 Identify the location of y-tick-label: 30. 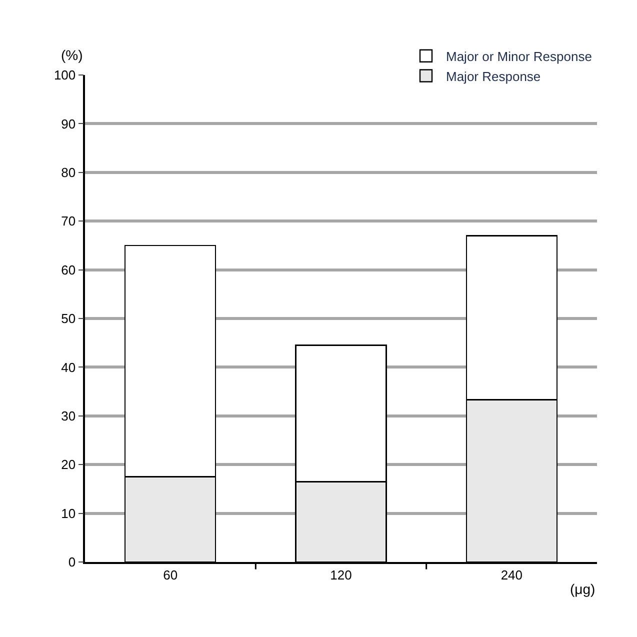
(68, 416).